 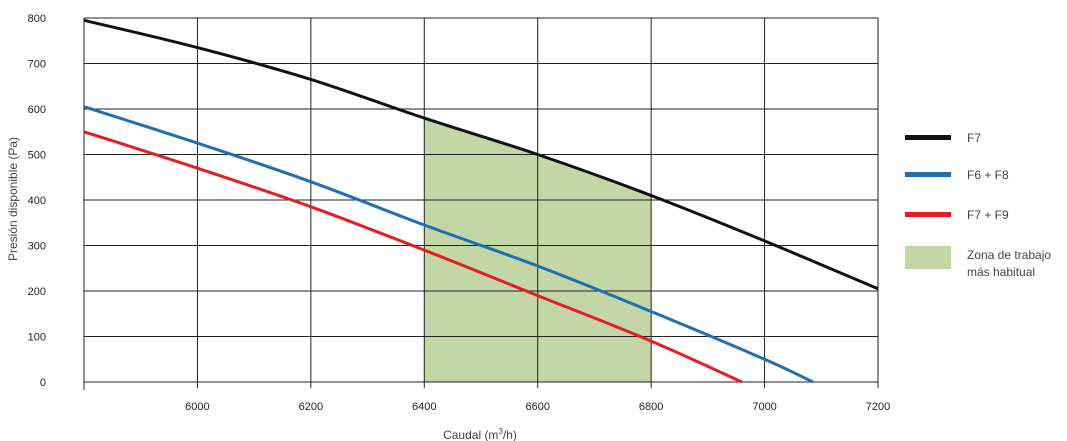 I want to click on x-axis-title-main: Caudal (m, so click(x=470, y=434).